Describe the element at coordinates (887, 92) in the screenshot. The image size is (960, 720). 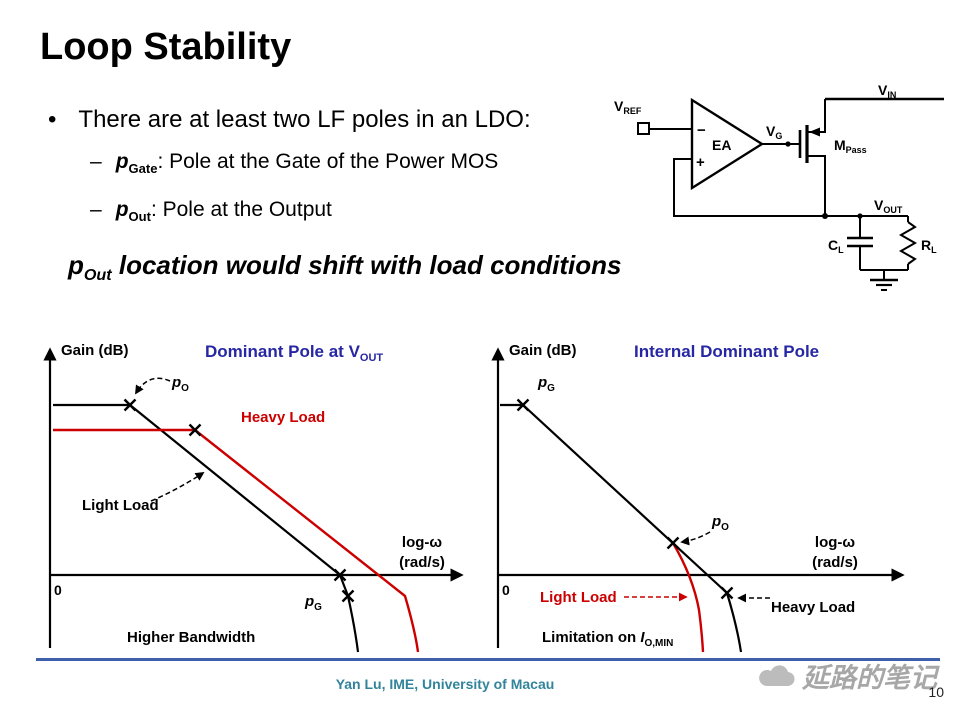
I see `vin-label: VIN` at that location.